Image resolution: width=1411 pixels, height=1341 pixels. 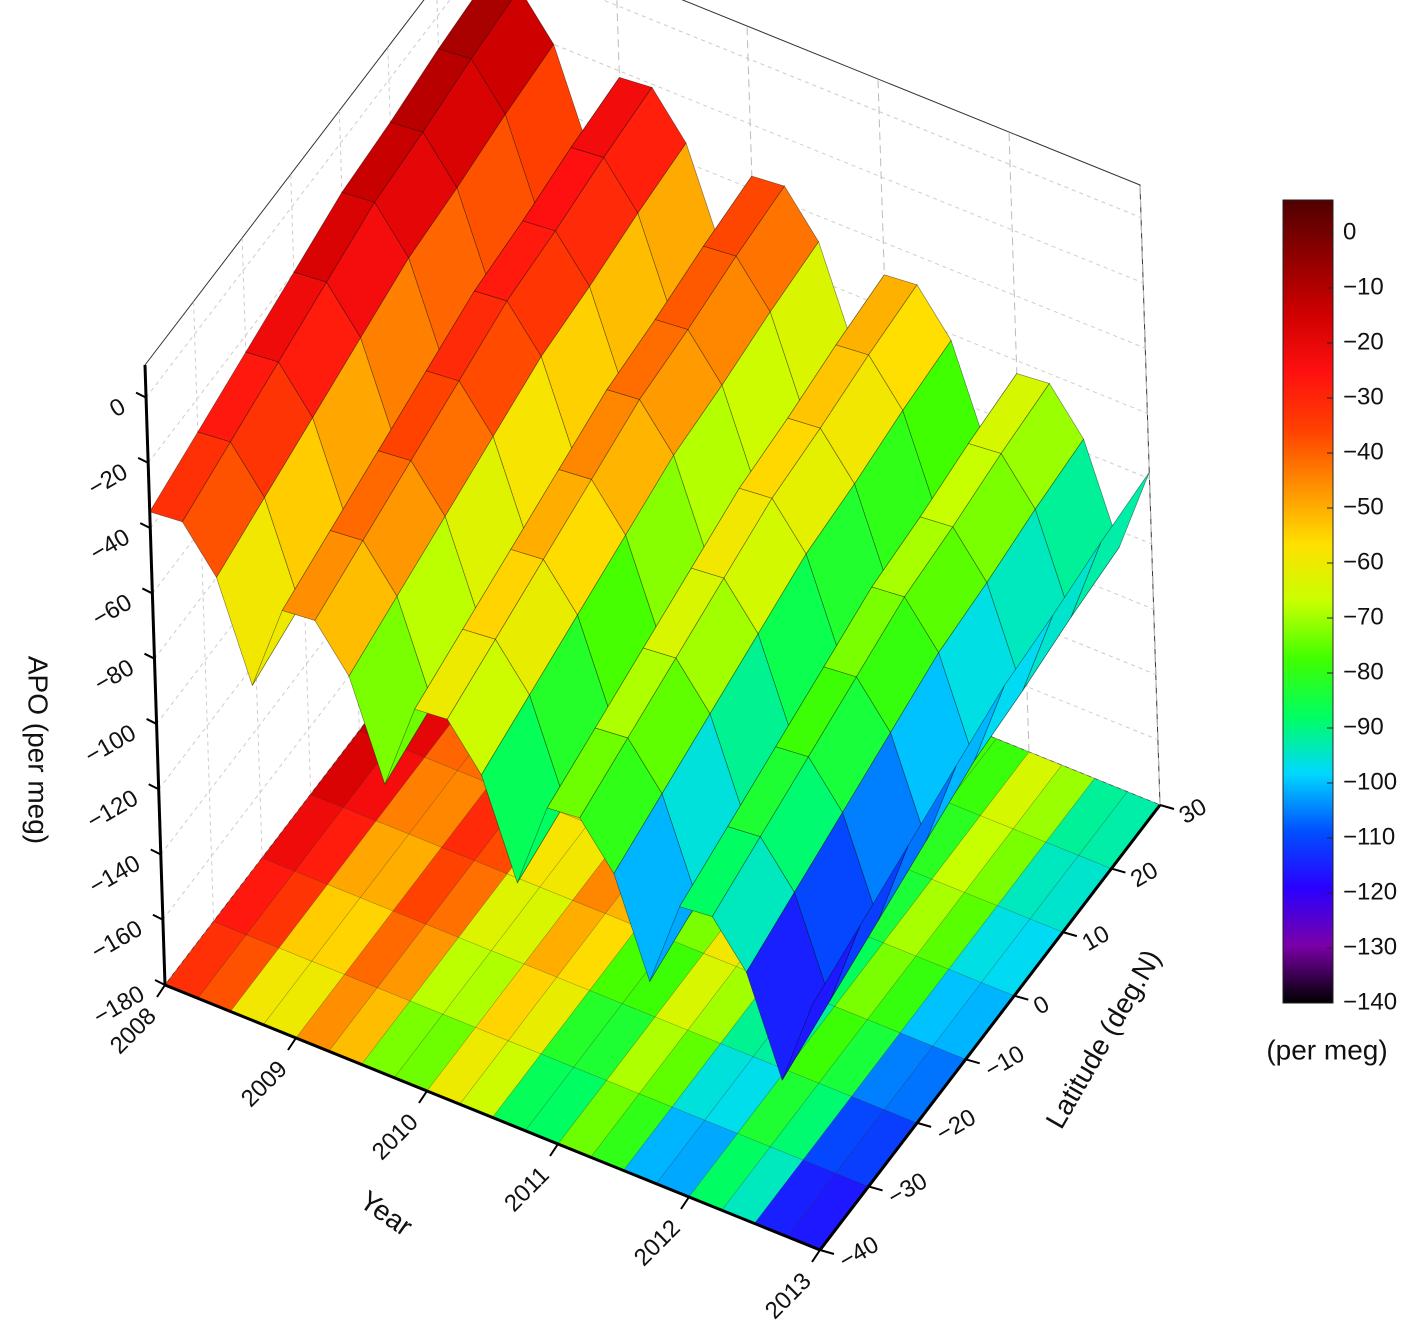 What do you see at coordinates (108, 480) in the screenshot?
I see `z-tick-label: −20` at bounding box center [108, 480].